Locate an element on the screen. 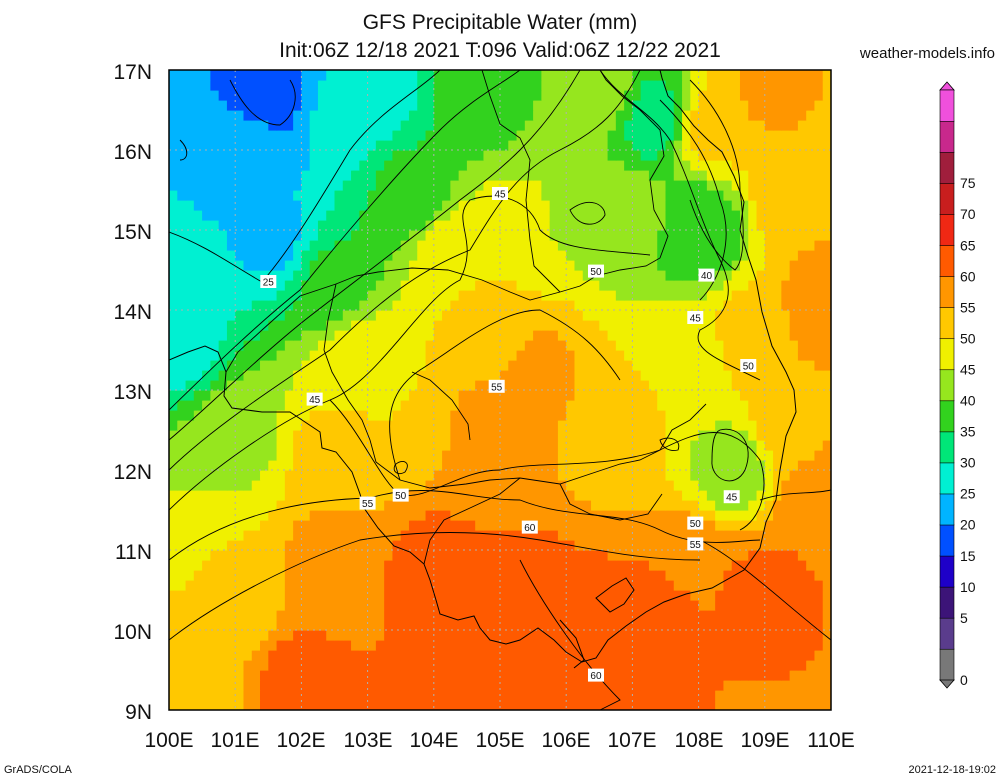 This screenshot has width=1000, height=779. colorbar-label: 60 is located at coordinates (968, 276).